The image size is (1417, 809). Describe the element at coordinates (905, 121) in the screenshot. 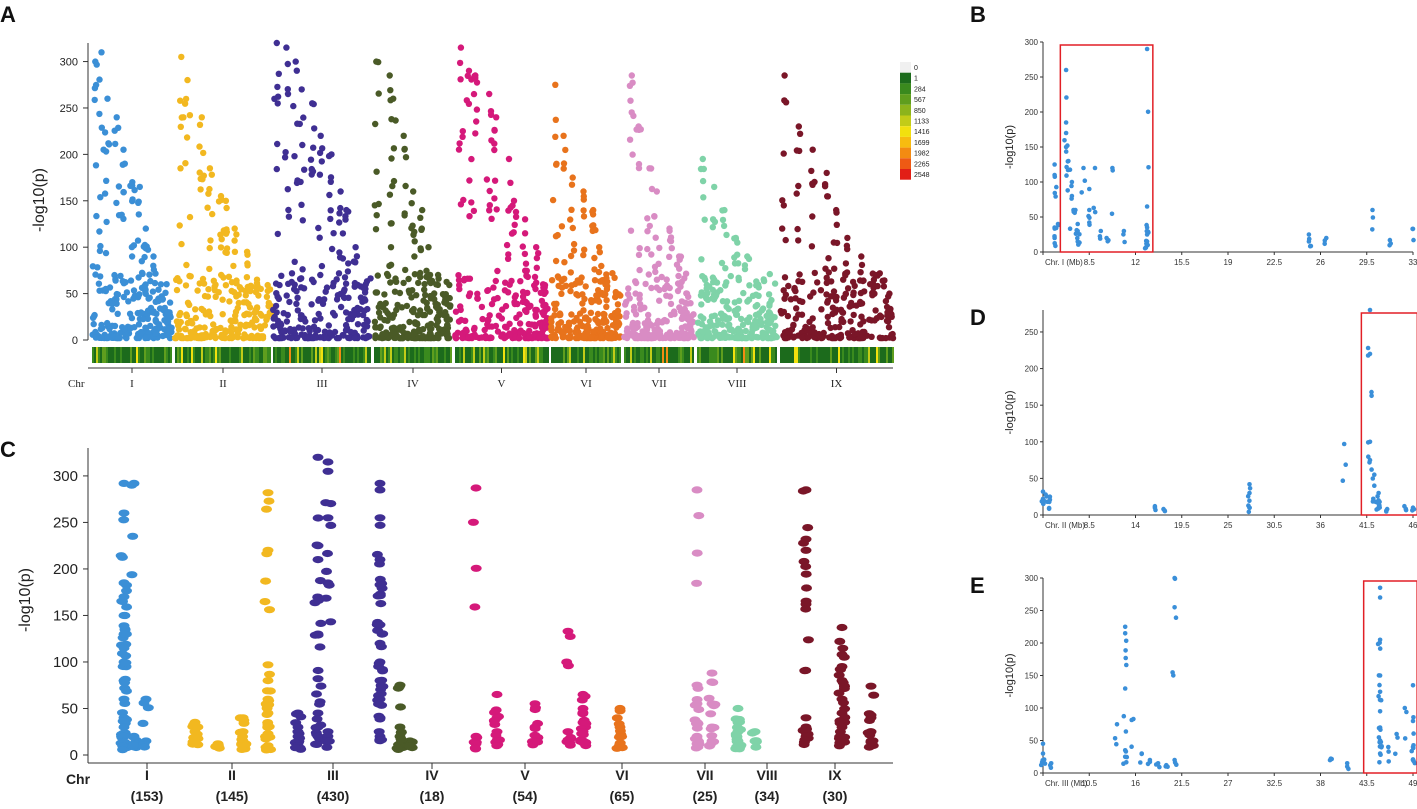

I see `legend-swatch` at that location.